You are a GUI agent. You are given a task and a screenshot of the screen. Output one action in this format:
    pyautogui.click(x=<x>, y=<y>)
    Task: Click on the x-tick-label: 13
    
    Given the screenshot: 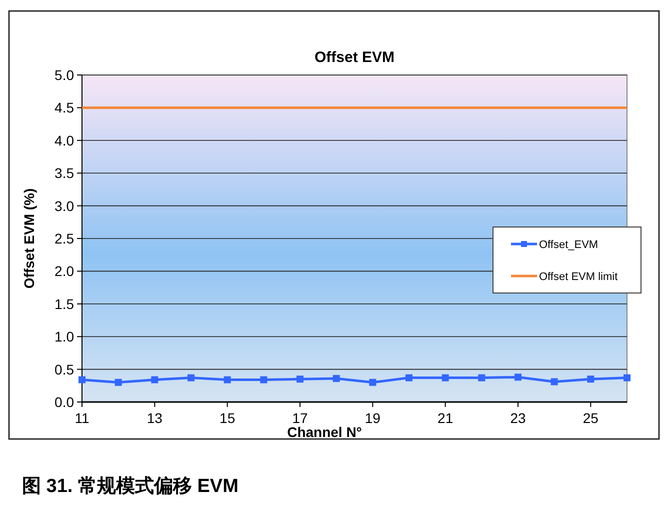 What is the action you would take?
    pyautogui.click(x=154, y=418)
    